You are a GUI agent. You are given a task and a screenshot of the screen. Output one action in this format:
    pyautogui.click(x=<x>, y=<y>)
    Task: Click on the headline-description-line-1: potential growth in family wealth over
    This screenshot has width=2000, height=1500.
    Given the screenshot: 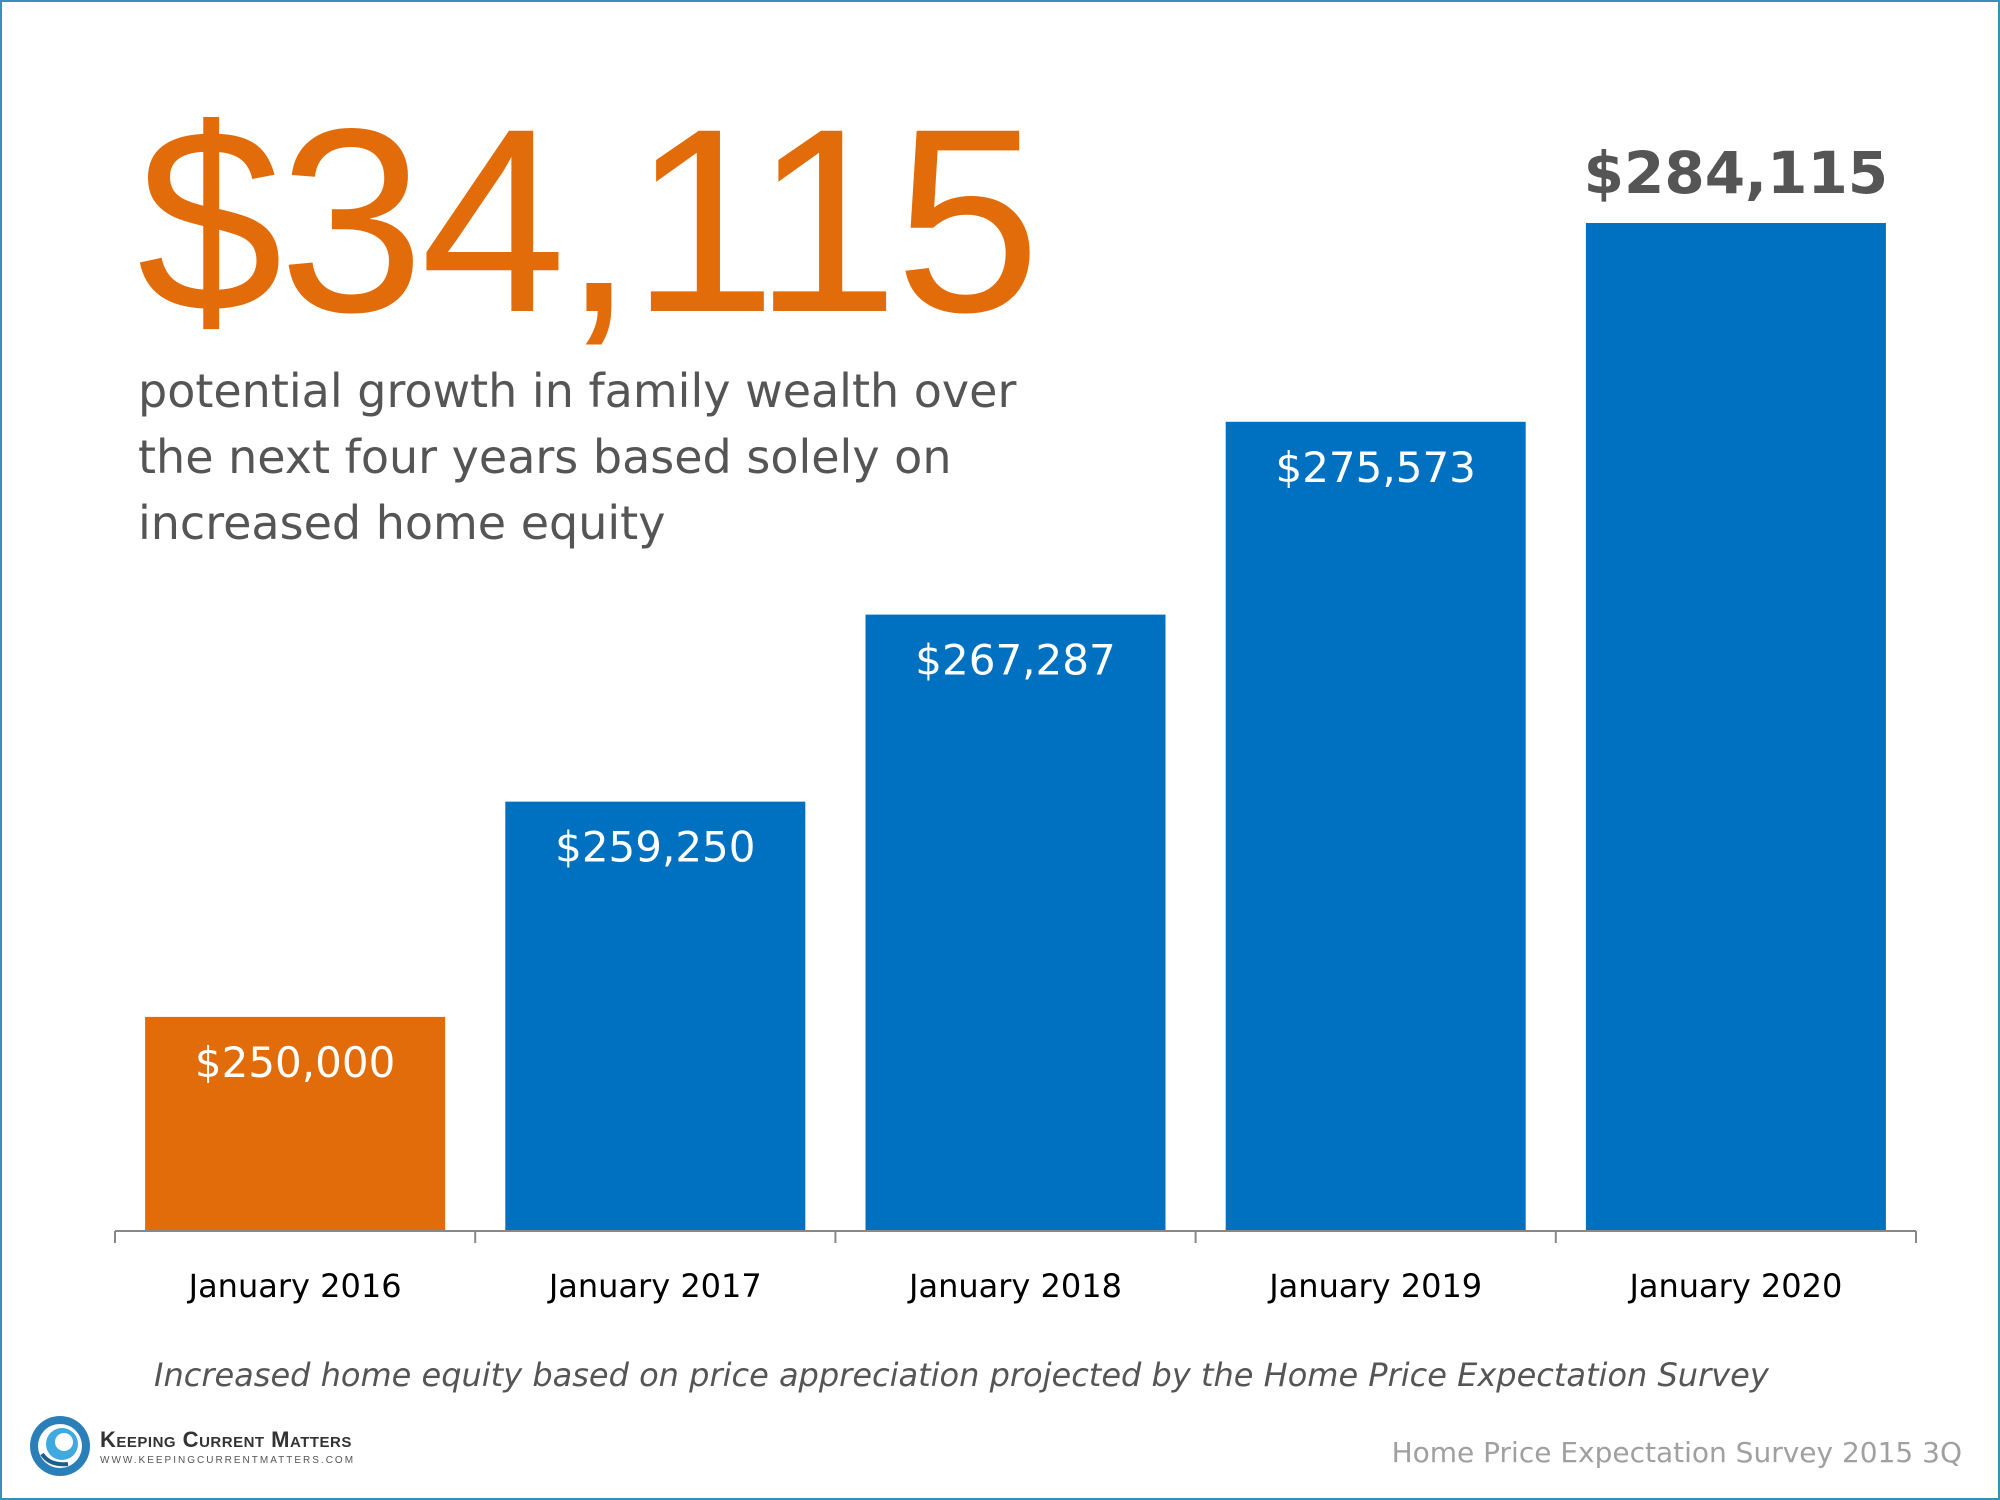 What is the action you would take?
    pyautogui.click(x=577, y=391)
    